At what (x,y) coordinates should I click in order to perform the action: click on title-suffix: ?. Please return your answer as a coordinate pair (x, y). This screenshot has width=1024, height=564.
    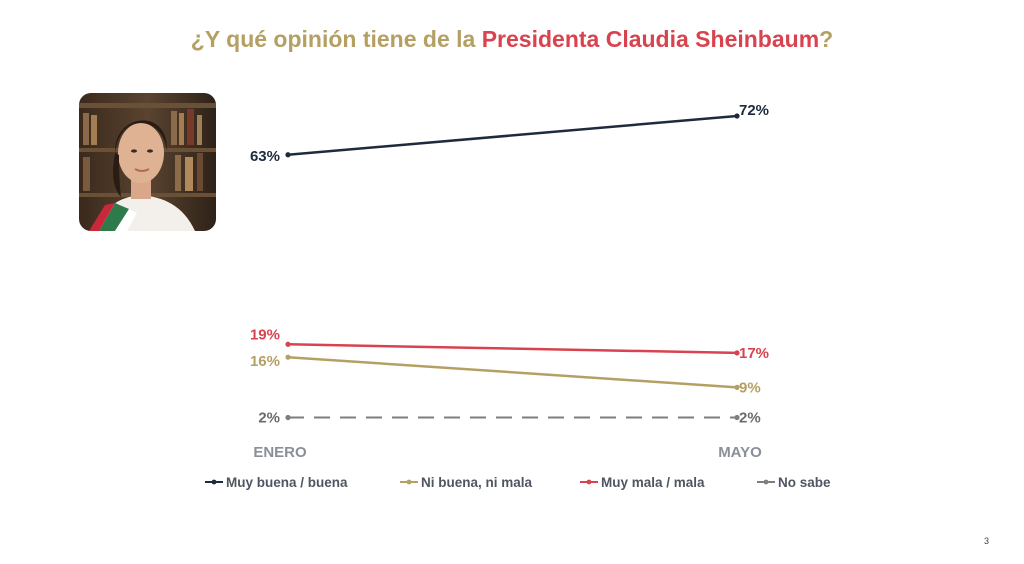
    Looking at the image, I should click on (826, 39).